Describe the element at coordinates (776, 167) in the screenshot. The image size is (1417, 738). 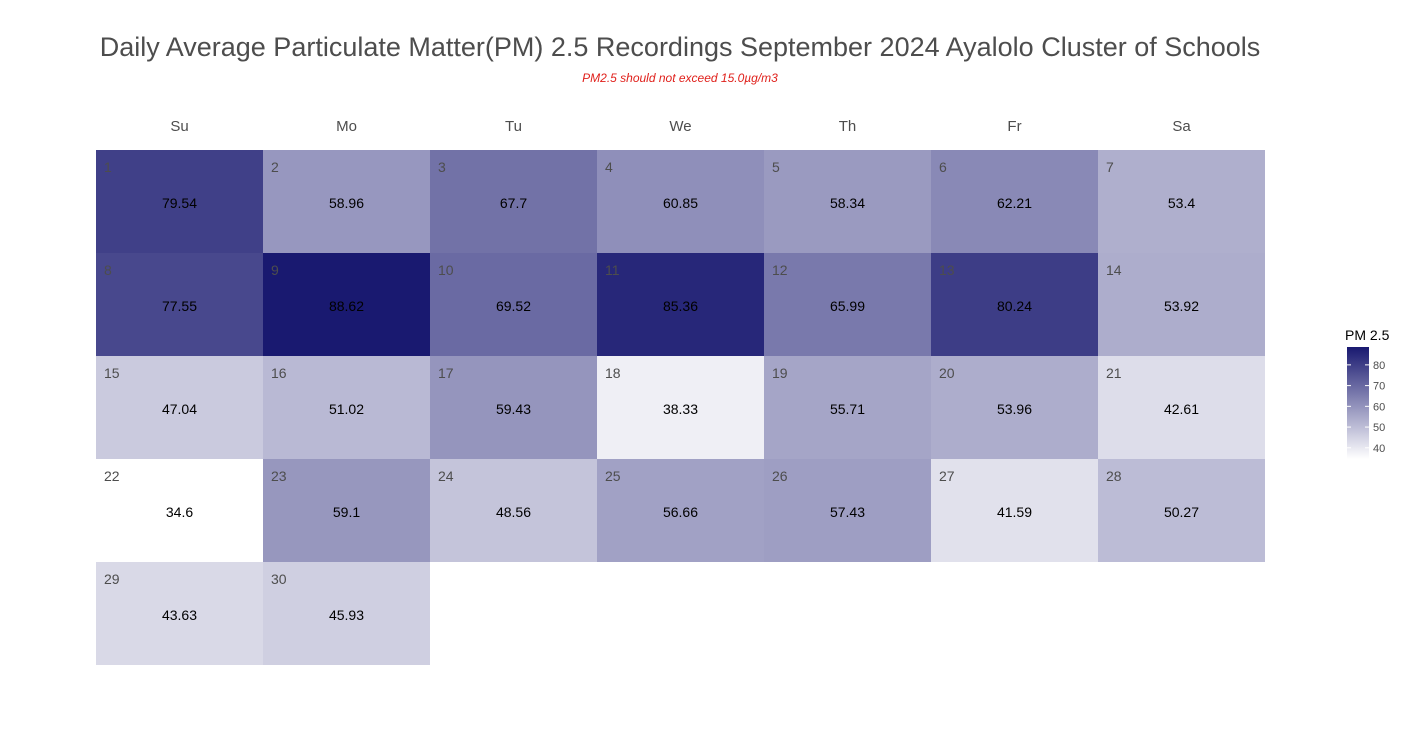
I see `day-number: 5` at that location.